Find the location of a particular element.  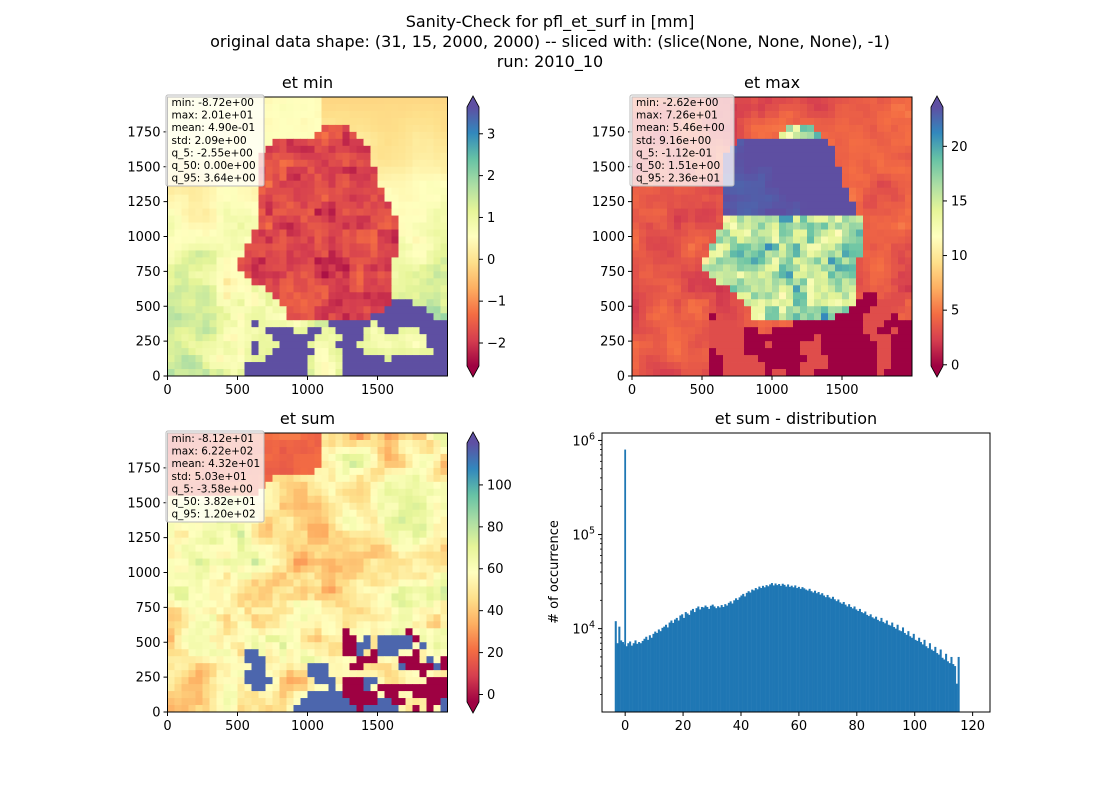

stats-line: max: 7.26e+01 is located at coordinates (677, 116).